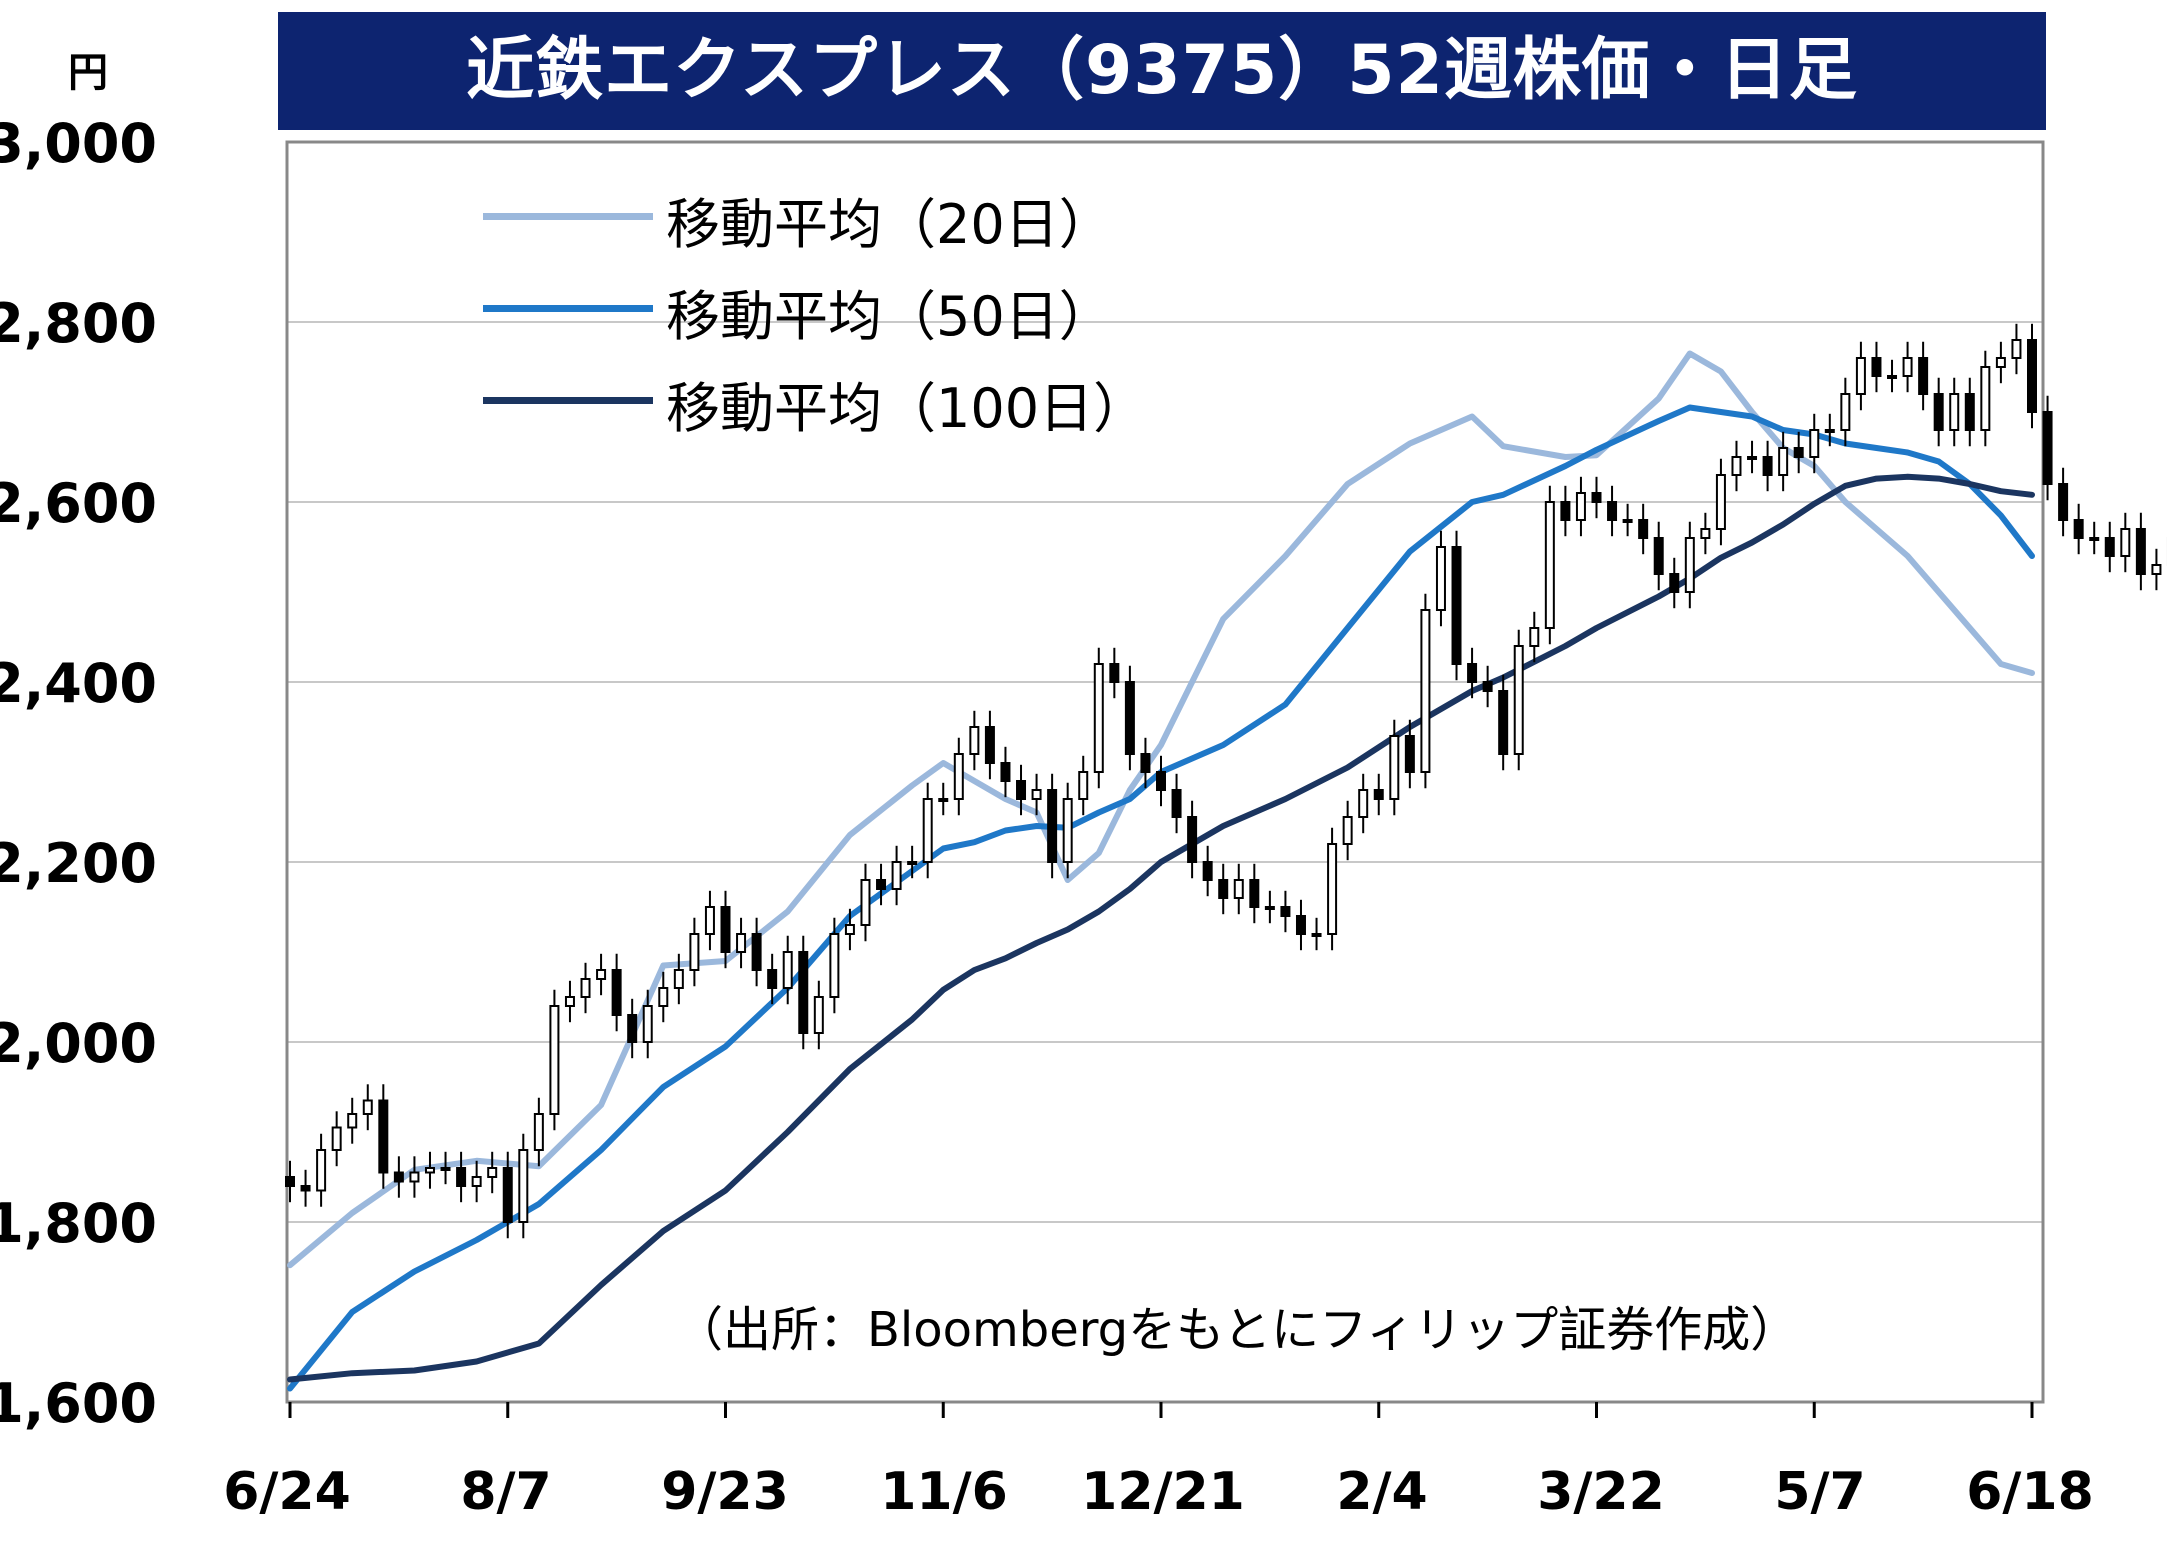 This screenshot has height=1541, width=2167. What do you see at coordinates (78, 683) in the screenshot?
I see `y-tick-label: 2,400` at bounding box center [78, 683].